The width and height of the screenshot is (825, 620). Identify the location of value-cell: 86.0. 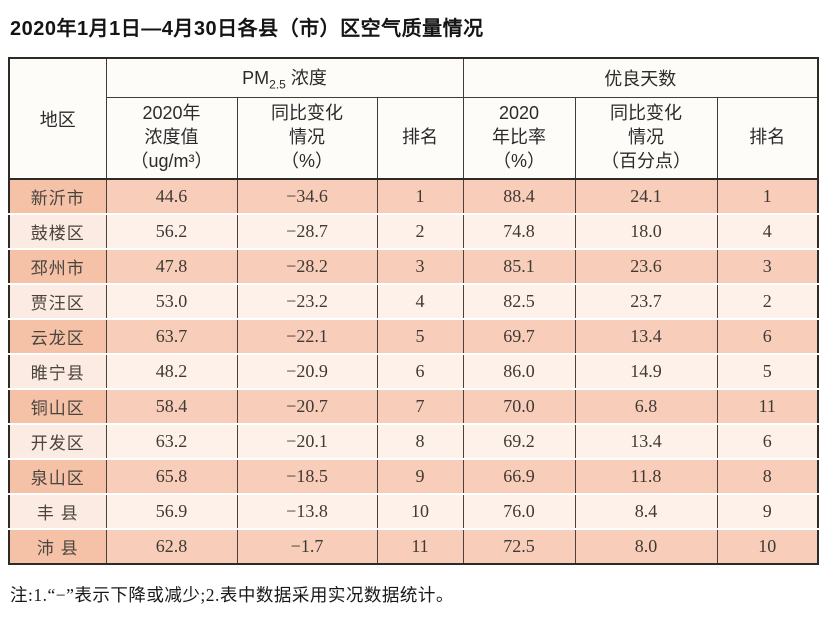
(519, 371).